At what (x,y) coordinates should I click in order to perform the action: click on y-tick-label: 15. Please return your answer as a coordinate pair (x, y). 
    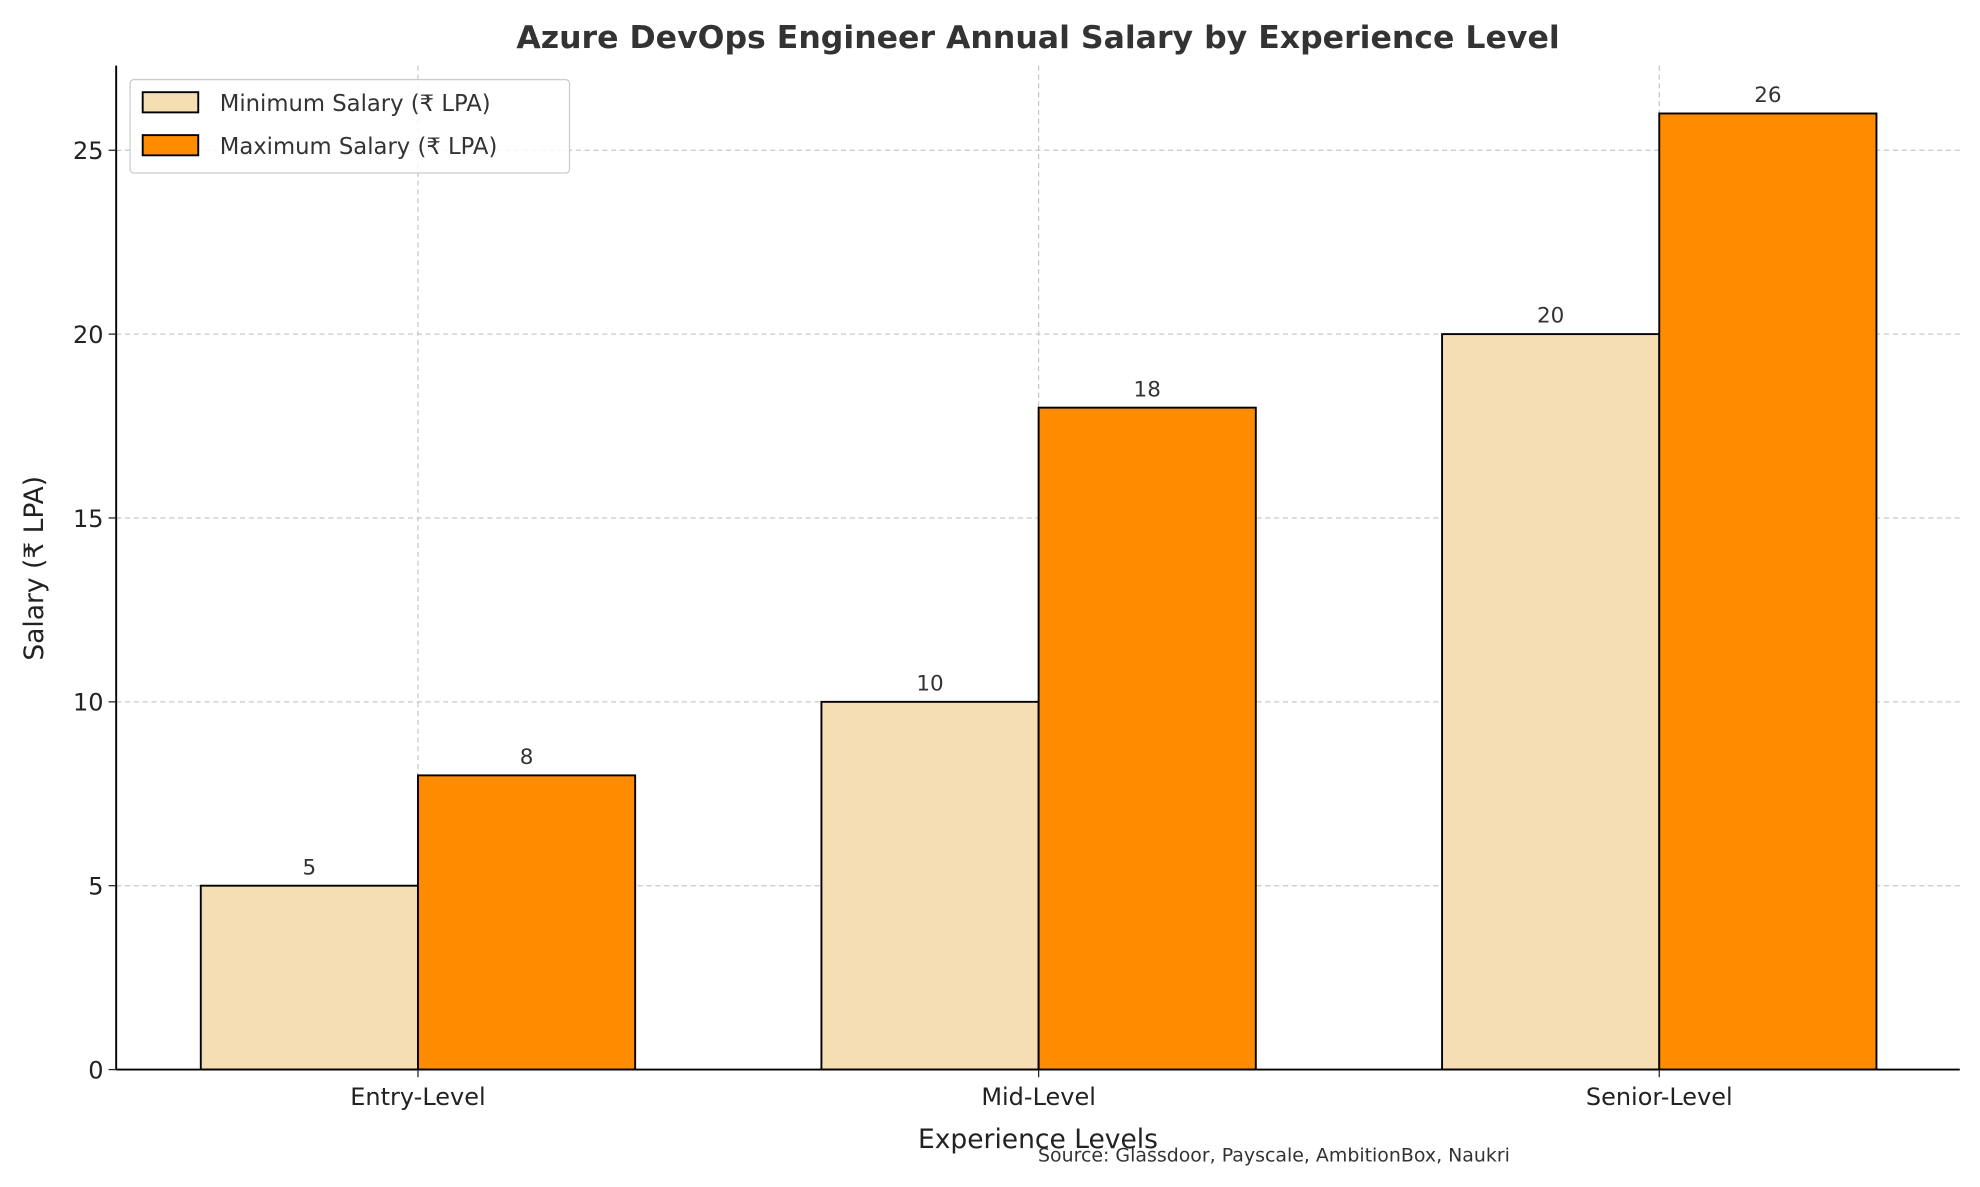
    Looking at the image, I should click on (88, 519).